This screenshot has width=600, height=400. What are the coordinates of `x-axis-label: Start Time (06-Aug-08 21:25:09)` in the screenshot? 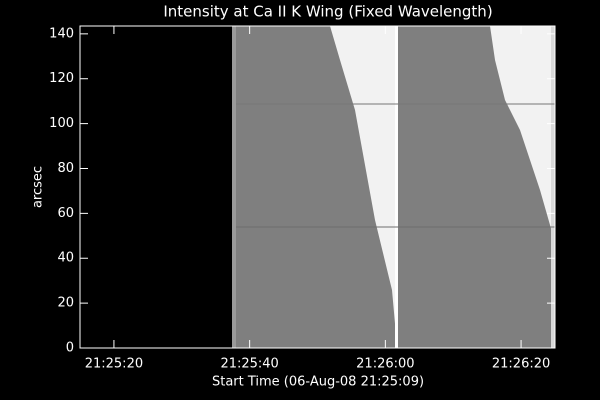 It's located at (318, 382).